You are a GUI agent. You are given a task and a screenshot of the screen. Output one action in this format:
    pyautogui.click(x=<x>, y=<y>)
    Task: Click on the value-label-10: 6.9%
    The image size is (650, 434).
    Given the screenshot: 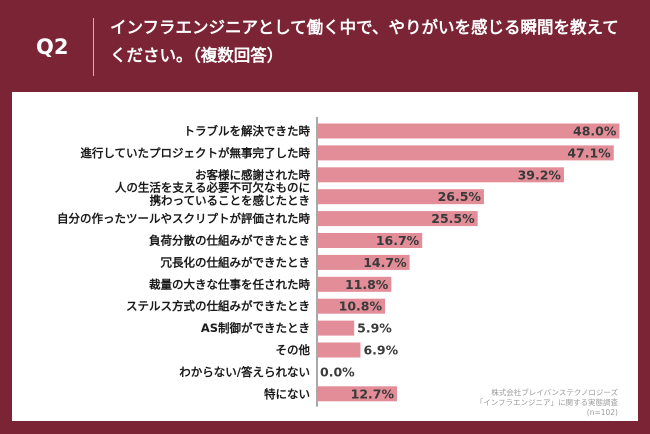 What is the action you would take?
    pyautogui.click(x=380, y=350)
    